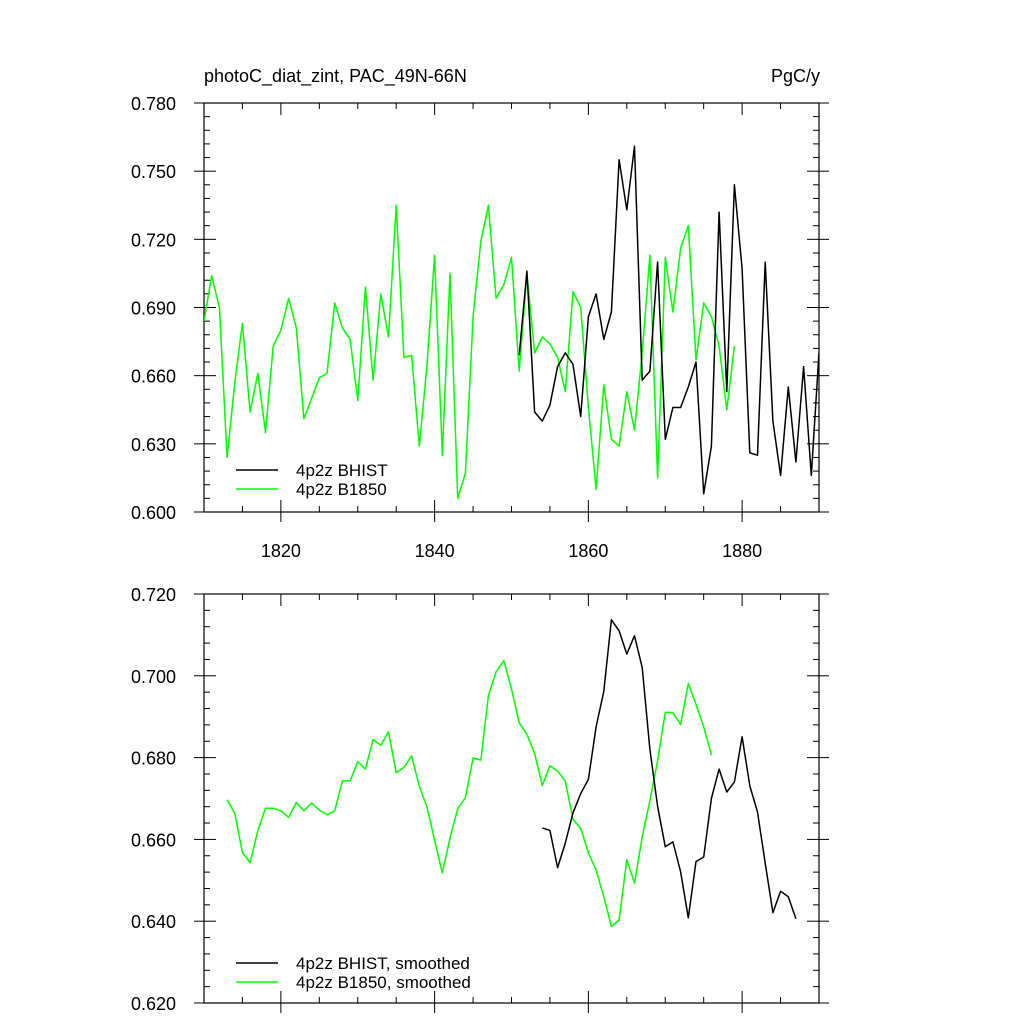  What do you see at coordinates (153, 677) in the screenshot?
I see `y-tick-label: 0.700` at bounding box center [153, 677].